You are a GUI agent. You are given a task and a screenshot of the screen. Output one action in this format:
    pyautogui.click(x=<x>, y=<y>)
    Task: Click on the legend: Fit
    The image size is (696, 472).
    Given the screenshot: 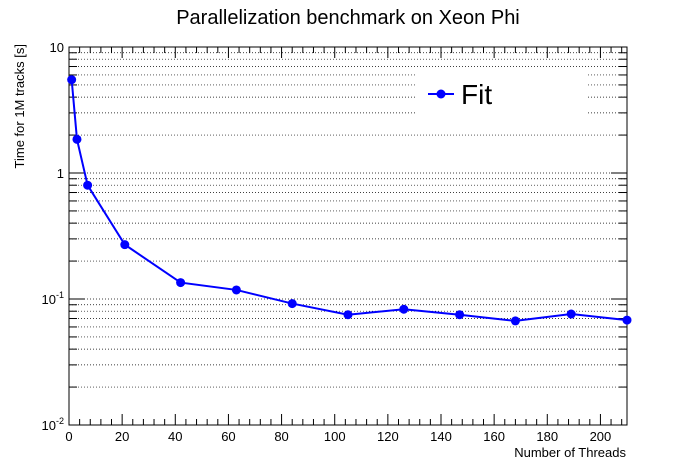 What is the action you would take?
    pyautogui.click(x=502, y=94)
    